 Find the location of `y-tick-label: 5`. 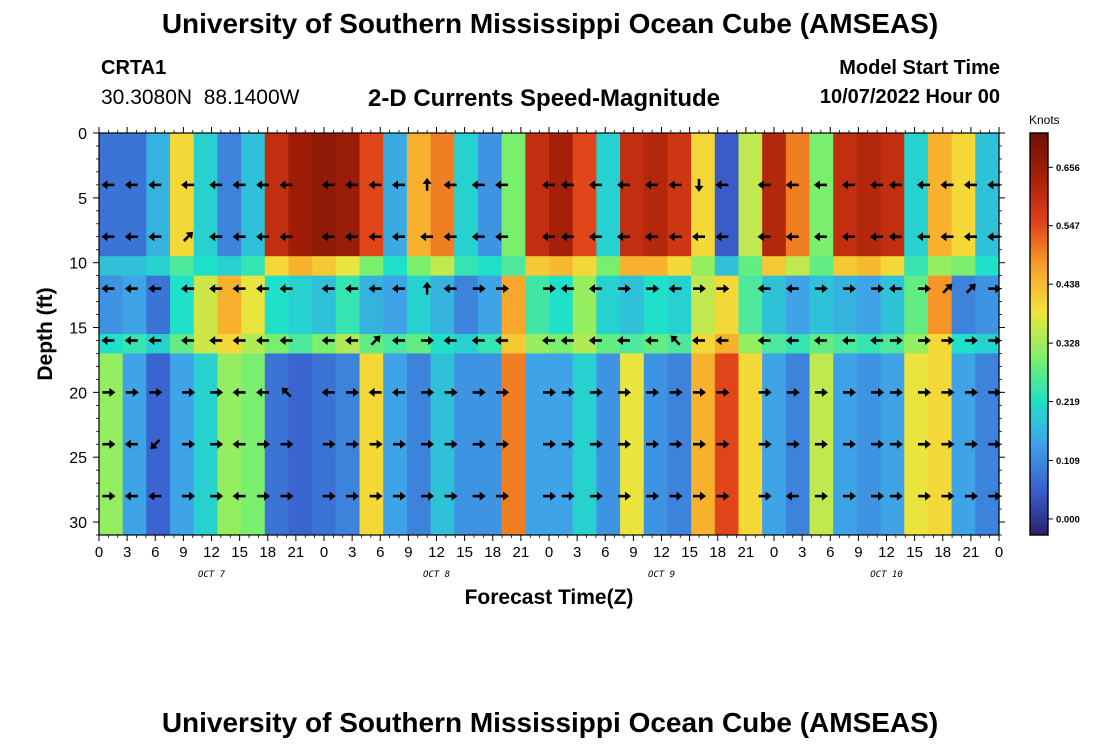

y-tick-label: 5 is located at coordinates (82, 199).